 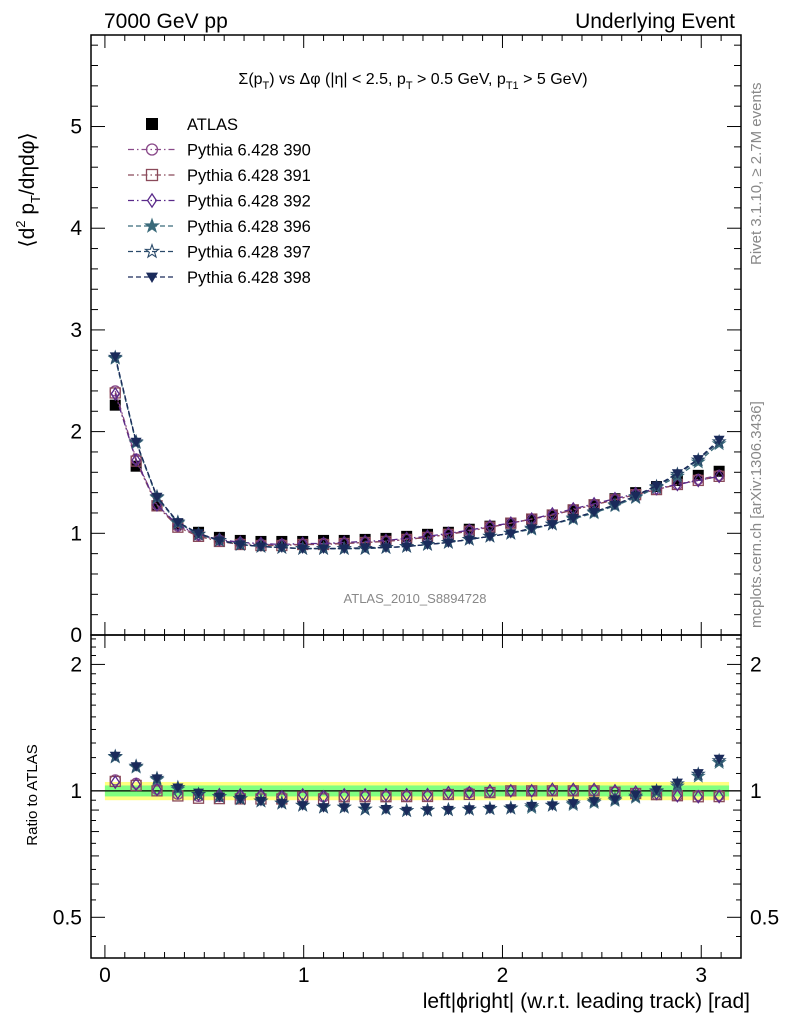 I want to click on x-tick-label: 1, so click(x=304, y=975).